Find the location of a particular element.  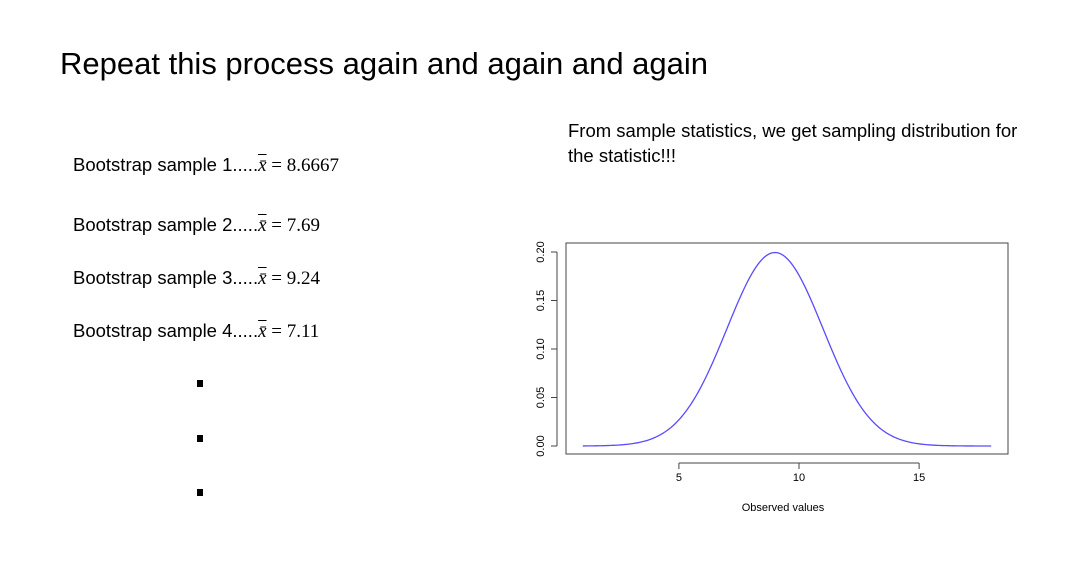

series-layer is located at coordinates (787, 349).